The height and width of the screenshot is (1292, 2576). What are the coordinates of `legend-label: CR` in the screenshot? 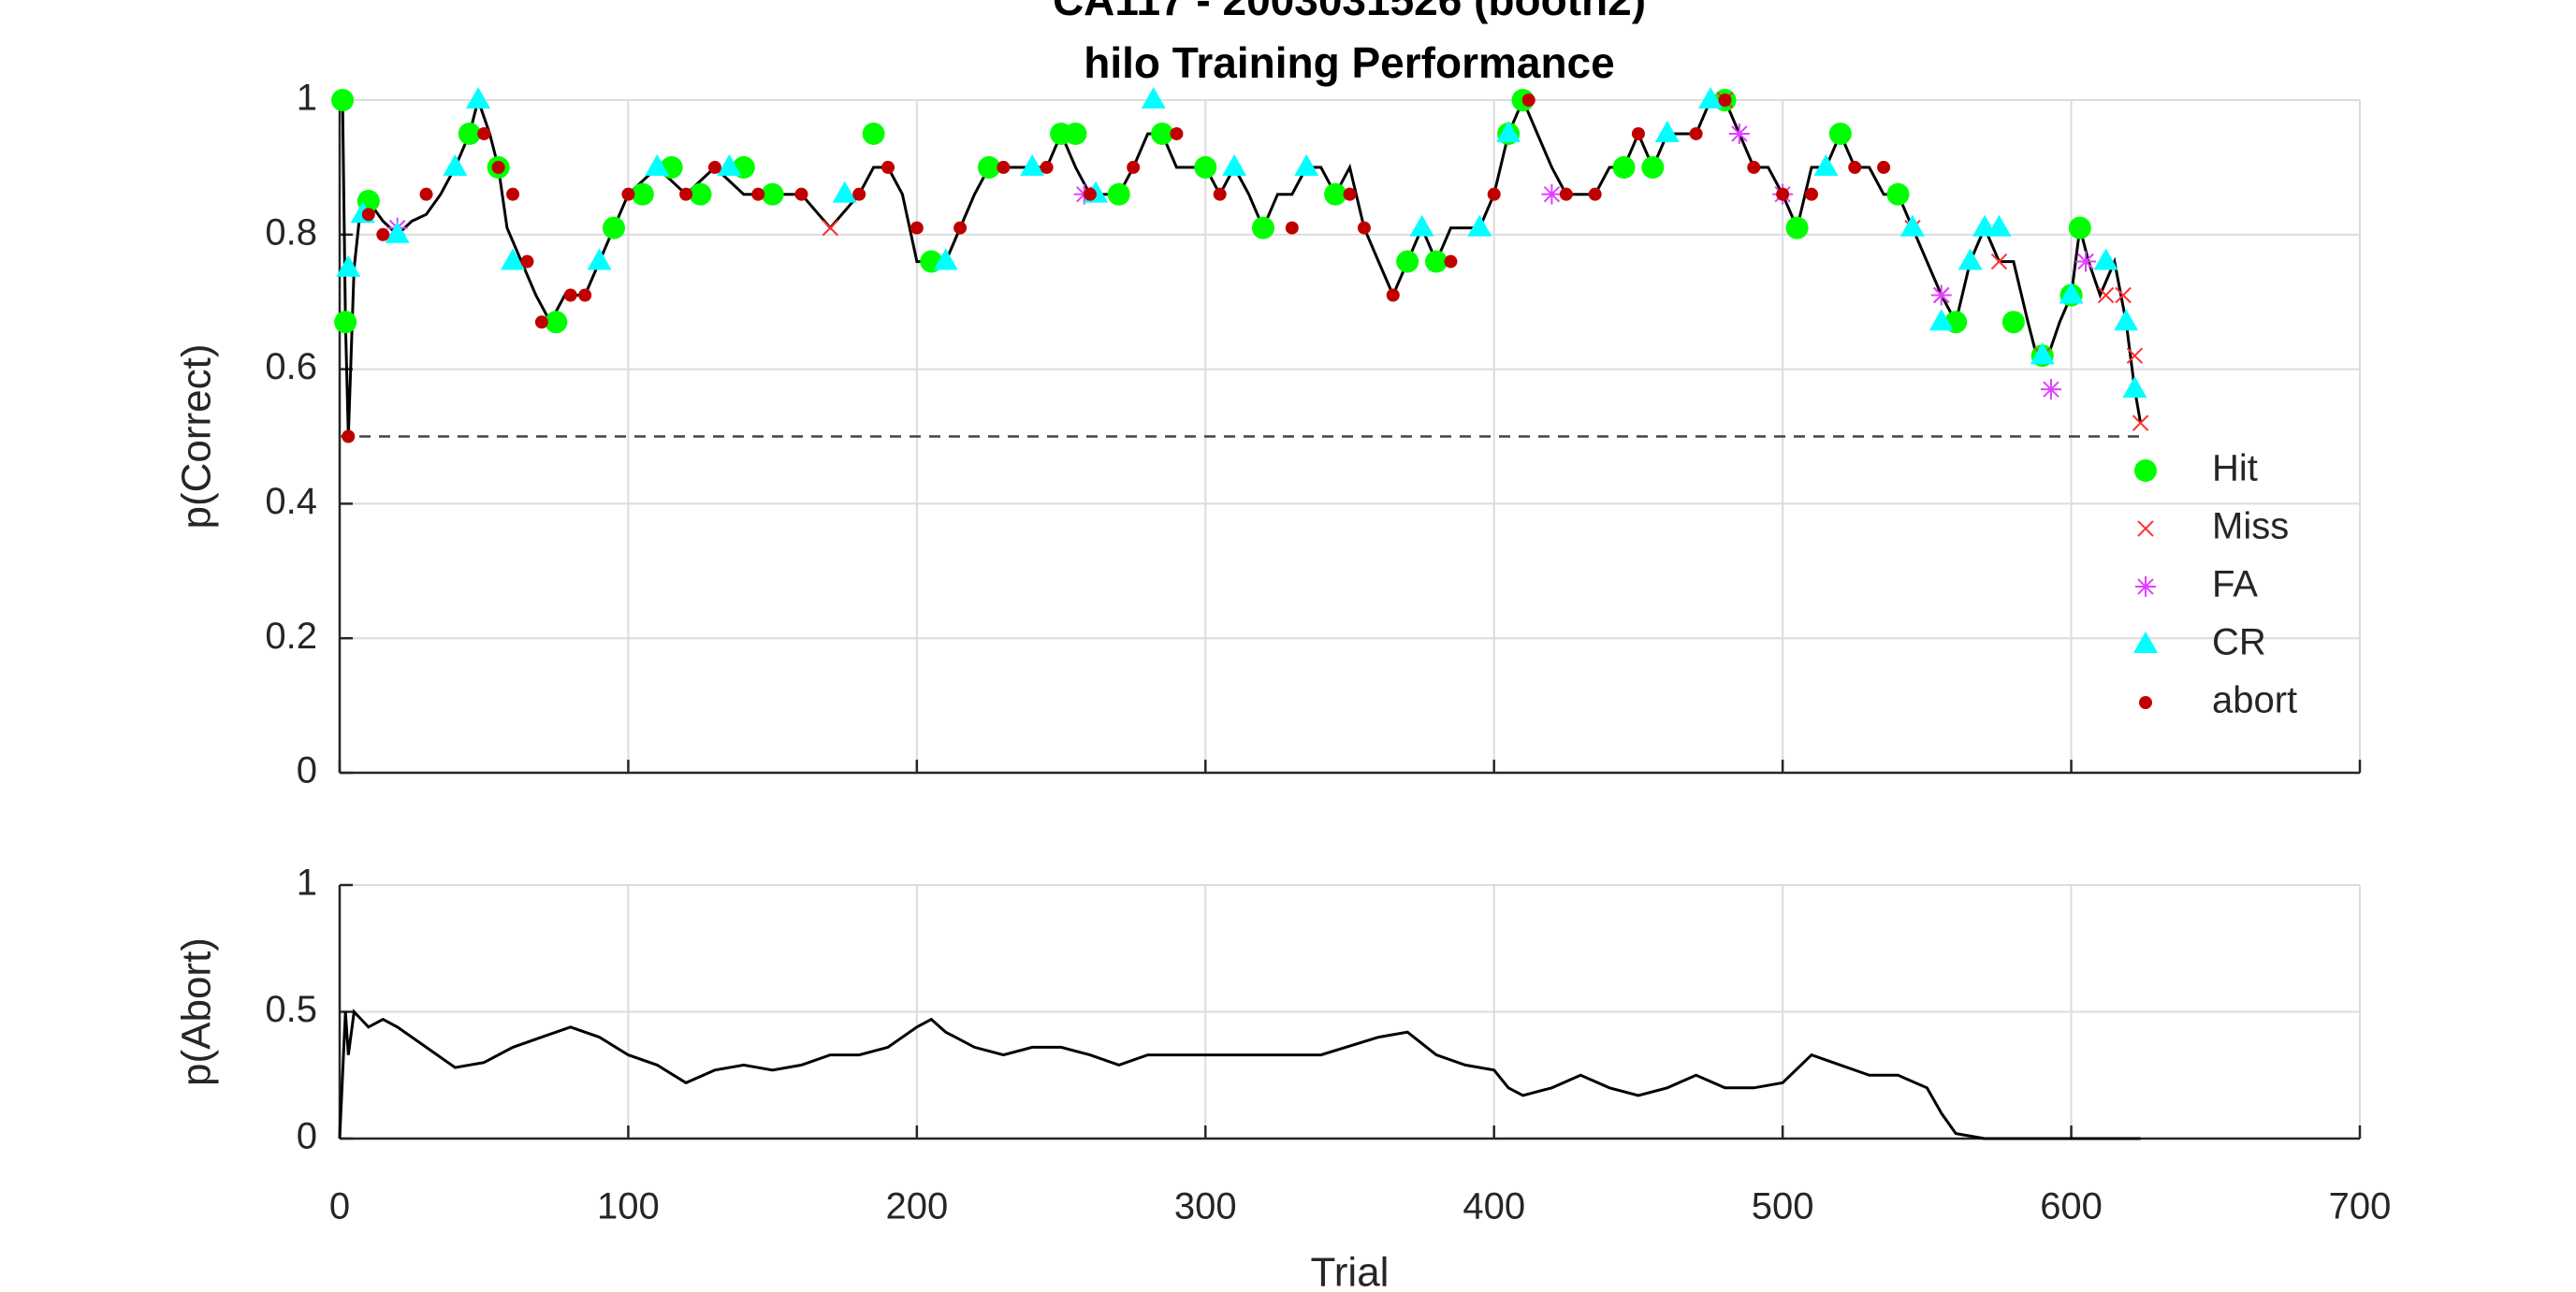 It's located at (2239, 642).